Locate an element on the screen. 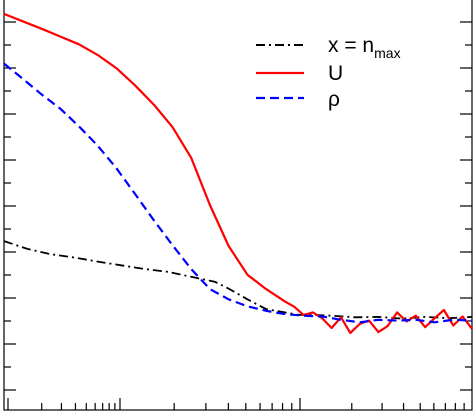 This screenshot has width=474, height=414. chart-legend: x = nmax U ρ is located at coordinates (328, 72).